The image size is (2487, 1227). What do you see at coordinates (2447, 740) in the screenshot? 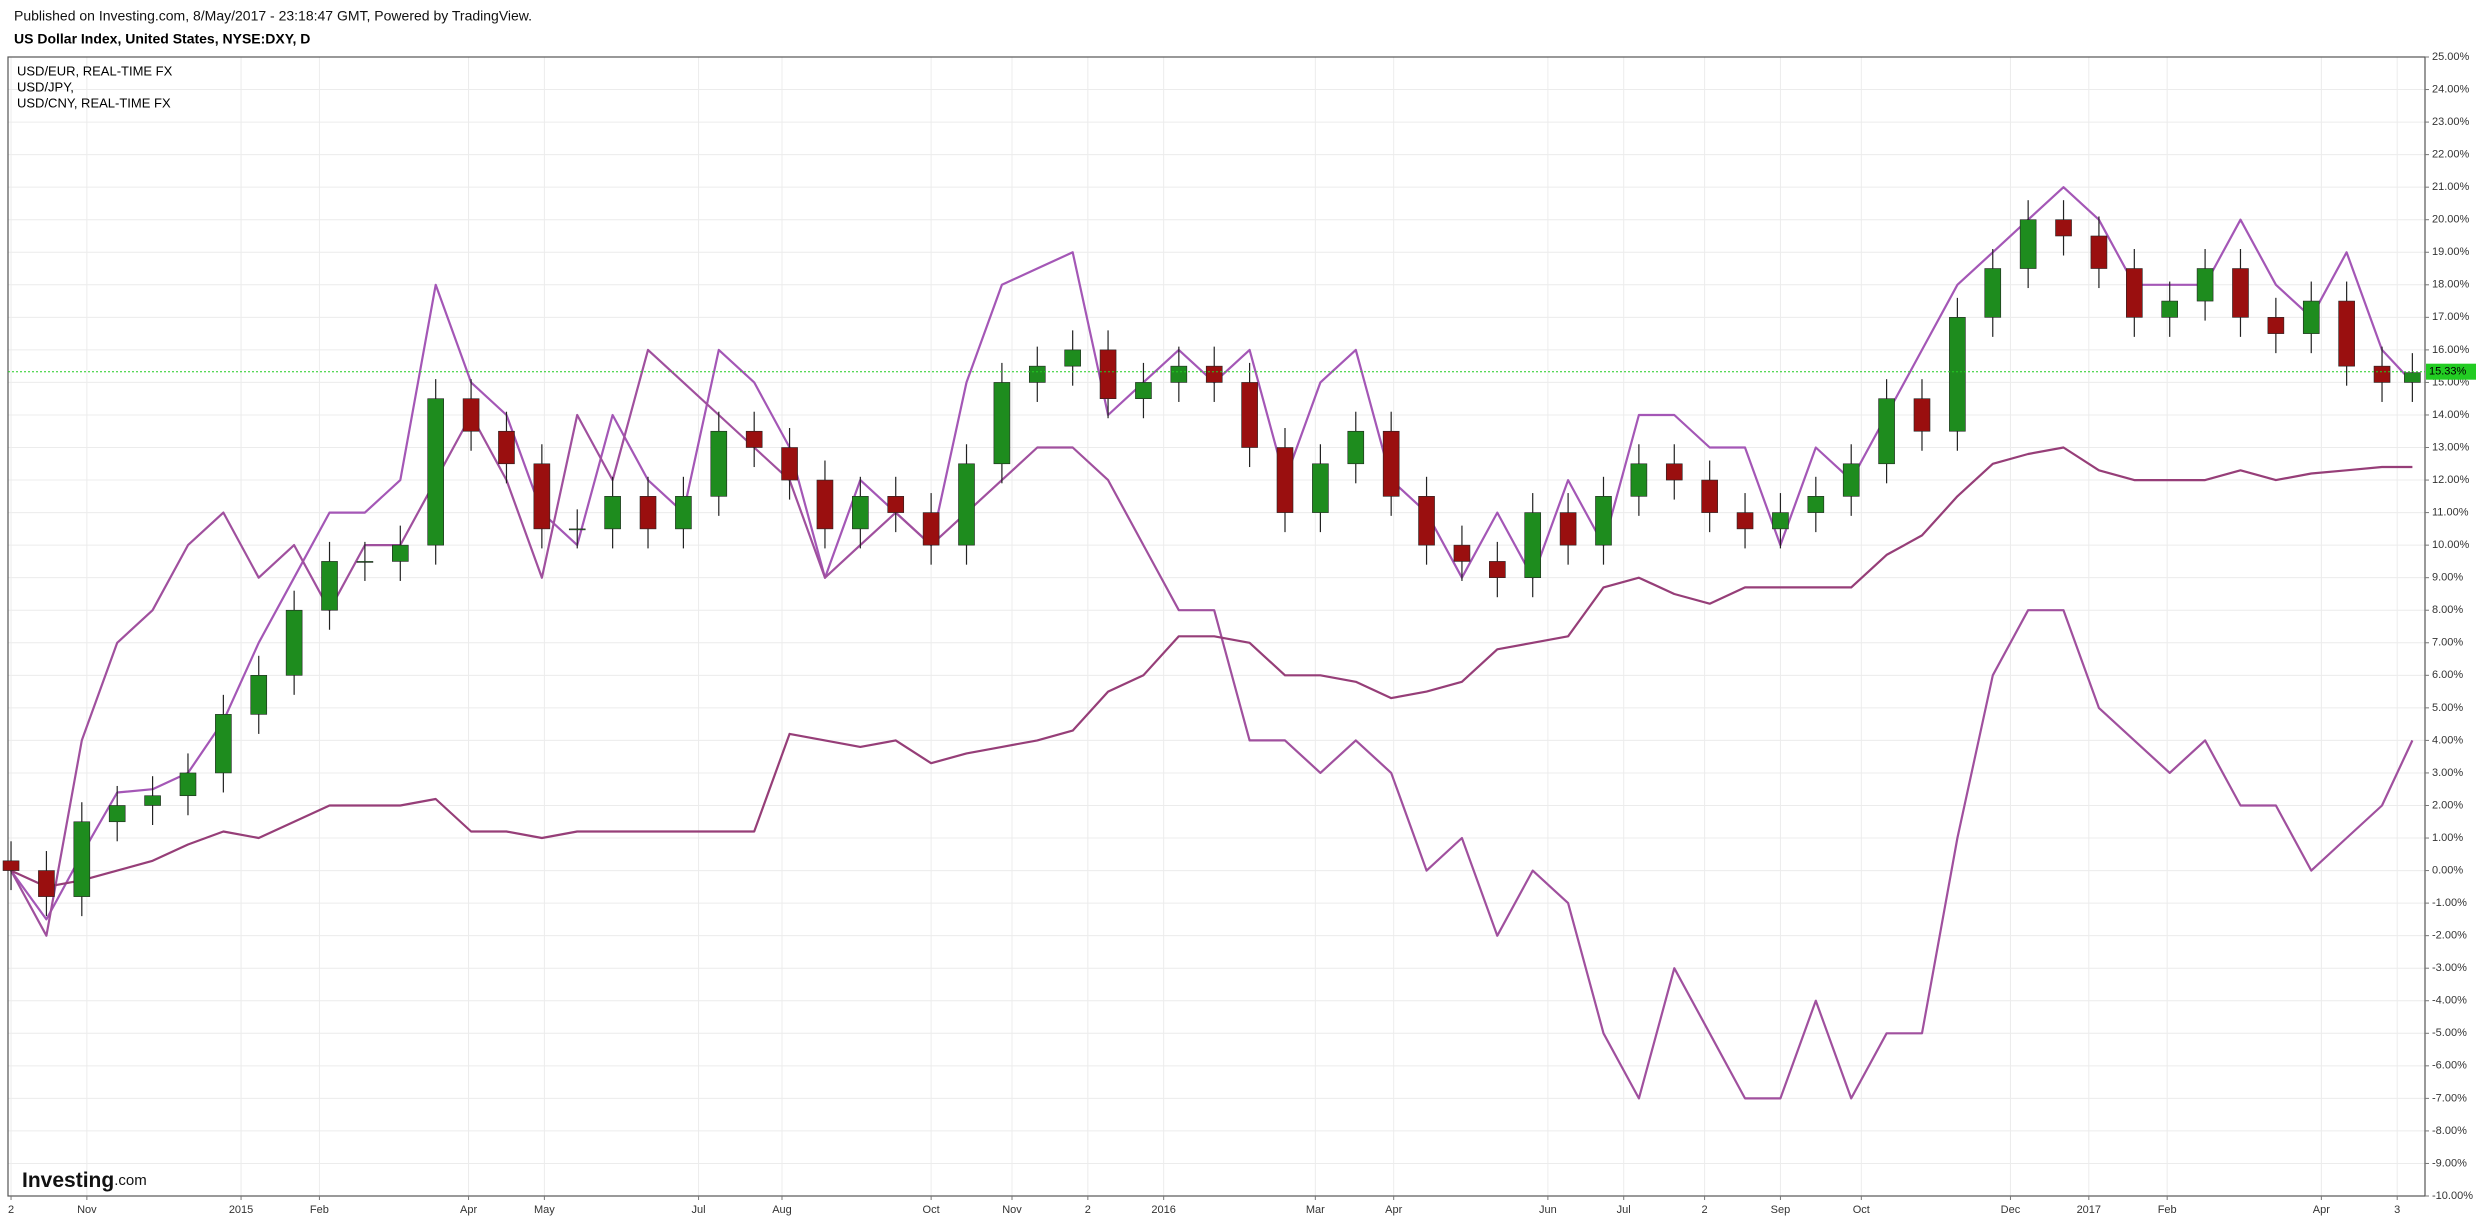
I see `y-tick-label: 4.00%` at bounding box center [2447, 740].